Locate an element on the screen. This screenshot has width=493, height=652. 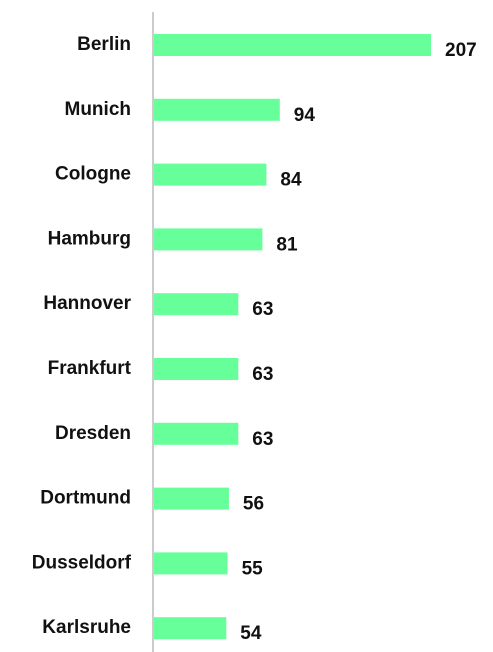
category-label: Berlin is located at coordinates (104, 44).